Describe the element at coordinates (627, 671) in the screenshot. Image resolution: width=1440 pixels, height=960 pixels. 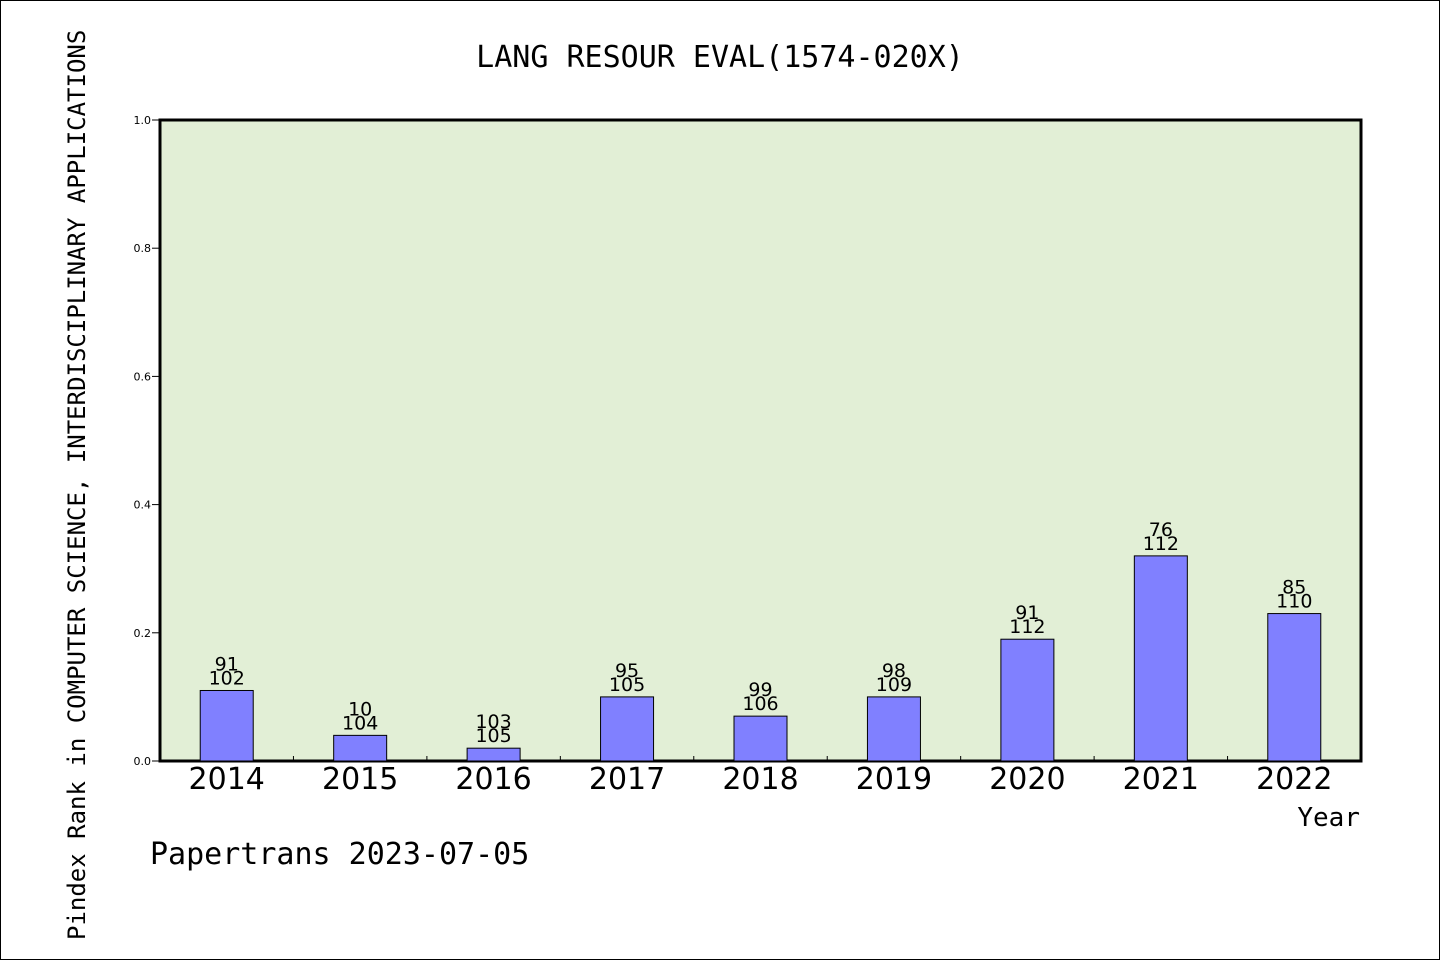
I see `bar-label-top: 95` at that location.